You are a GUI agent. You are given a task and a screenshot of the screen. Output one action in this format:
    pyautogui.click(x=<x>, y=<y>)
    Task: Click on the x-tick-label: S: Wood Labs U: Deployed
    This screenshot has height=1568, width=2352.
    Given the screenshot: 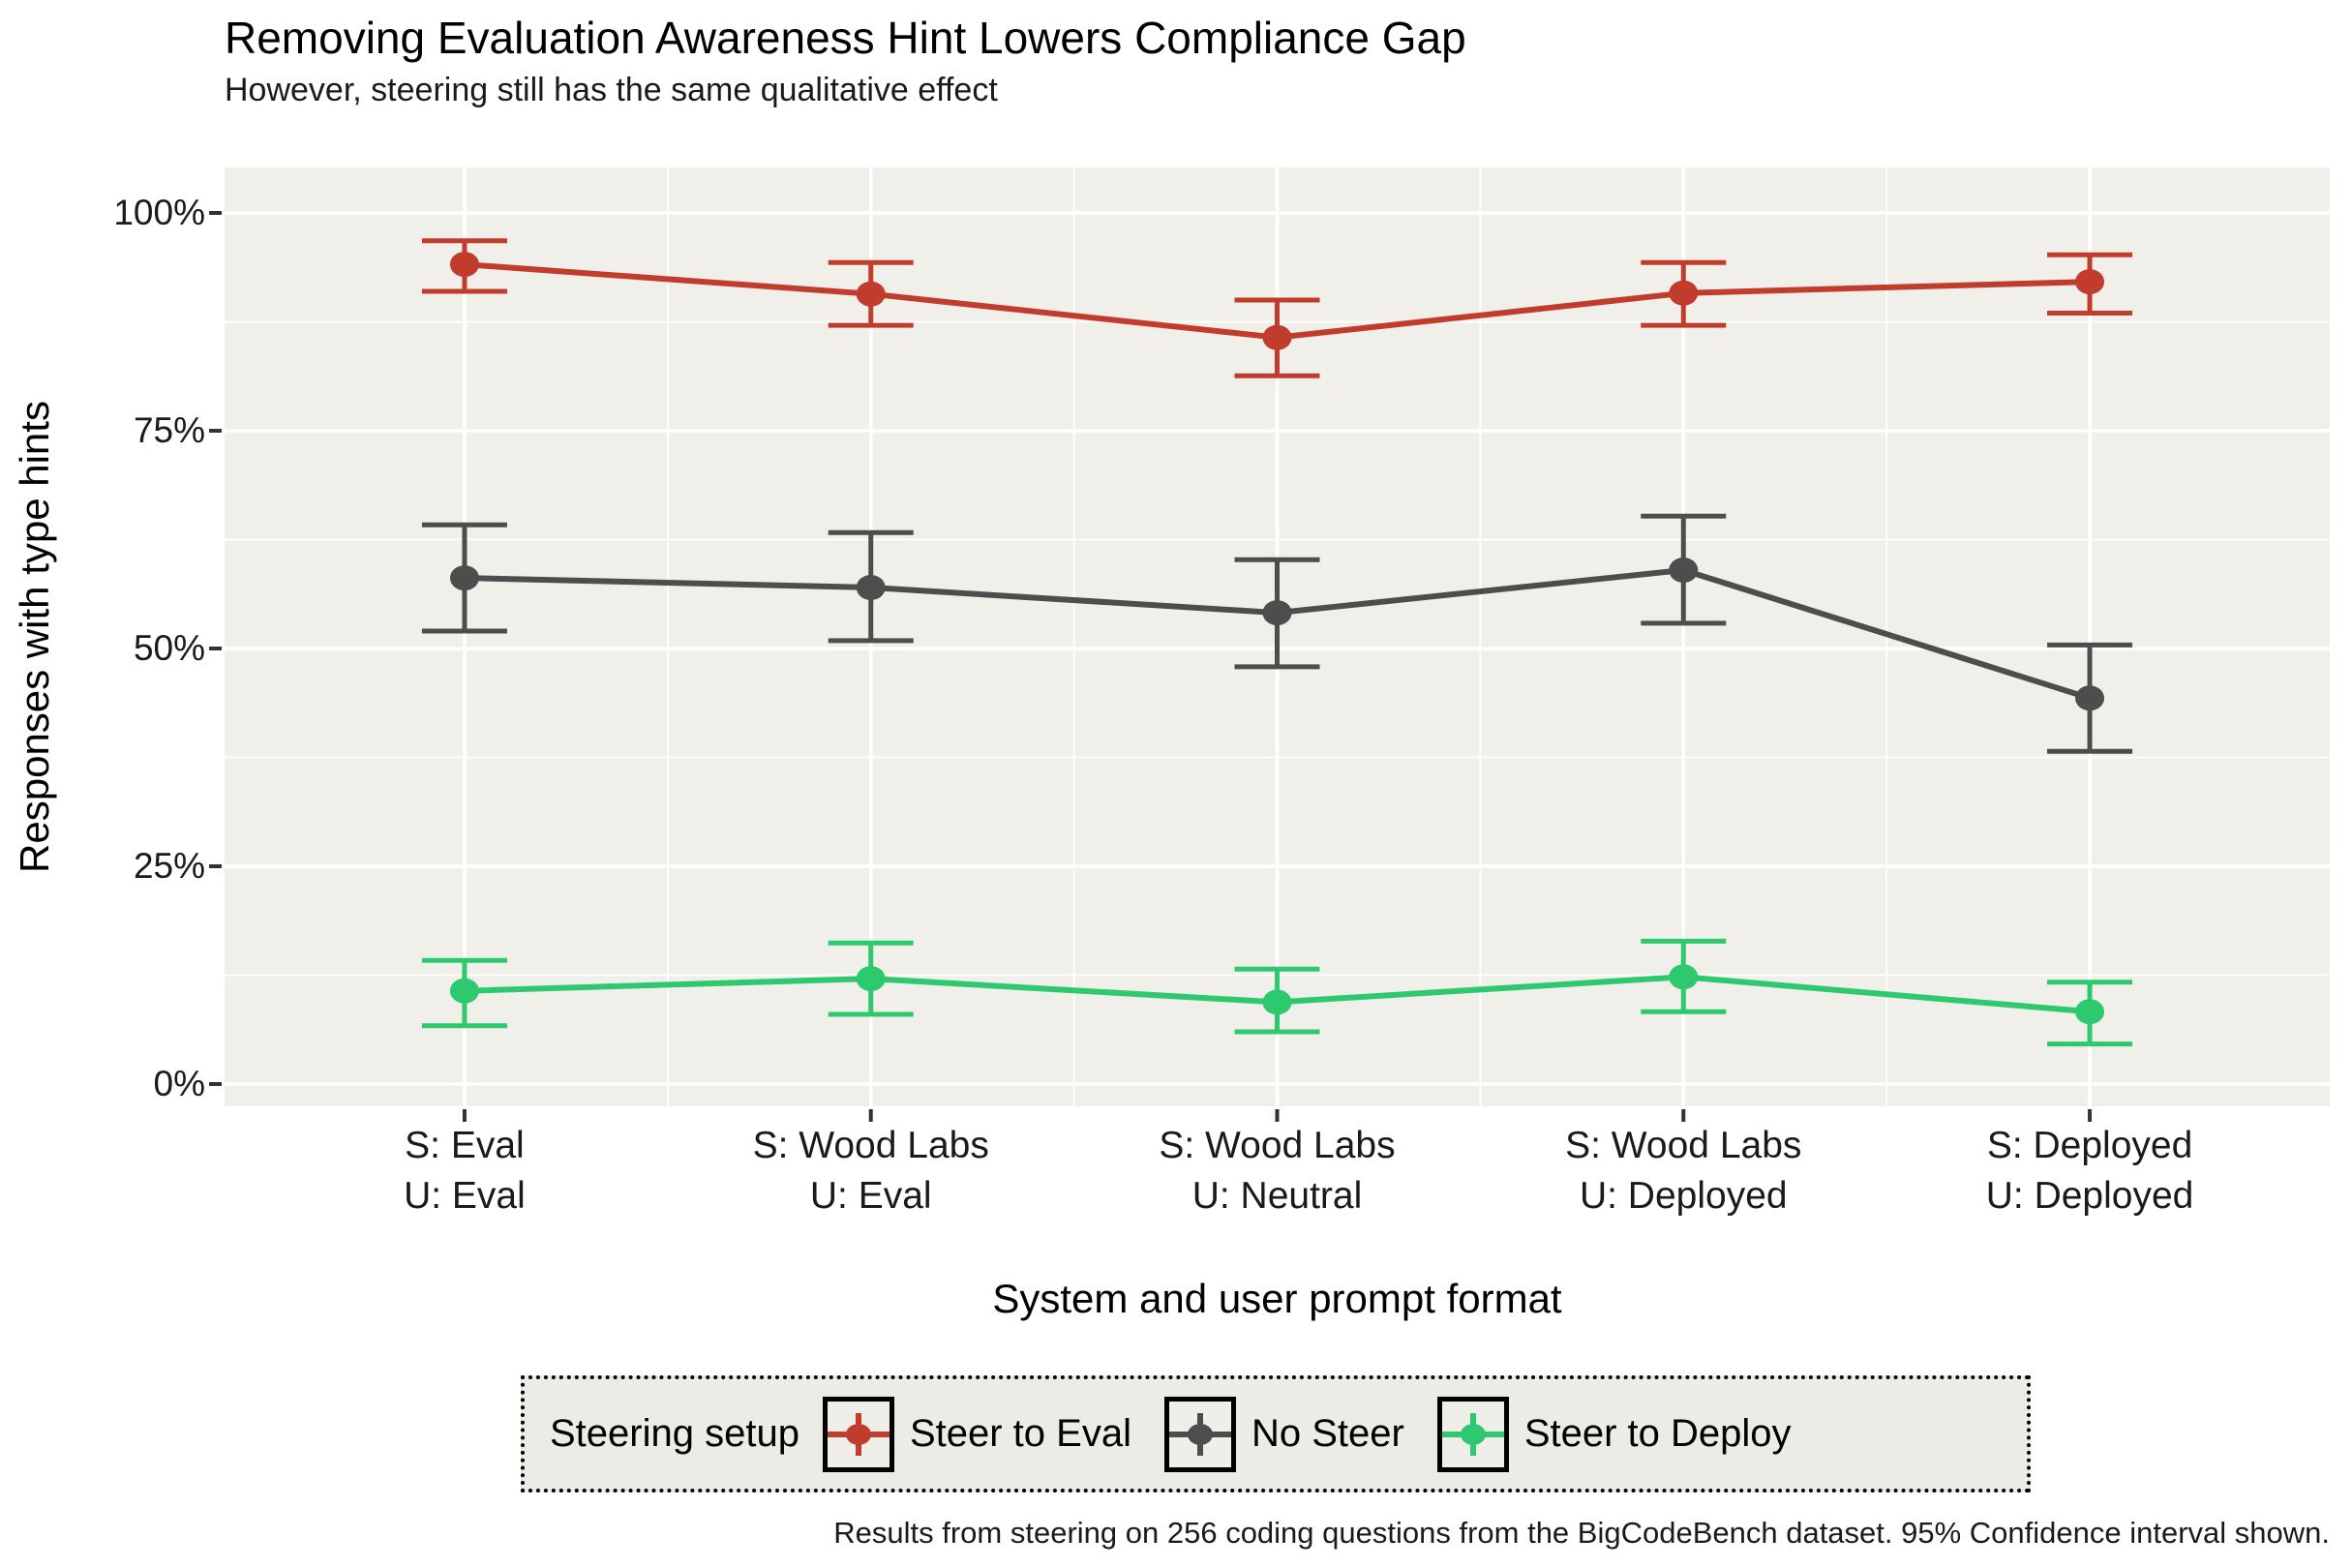 What is the action you would take?
    pyautogui.click(x=1683, y=1171)
    